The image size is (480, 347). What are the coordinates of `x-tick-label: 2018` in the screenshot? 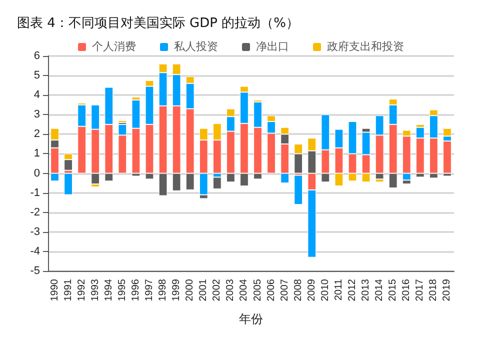 It's located at (434, 290).